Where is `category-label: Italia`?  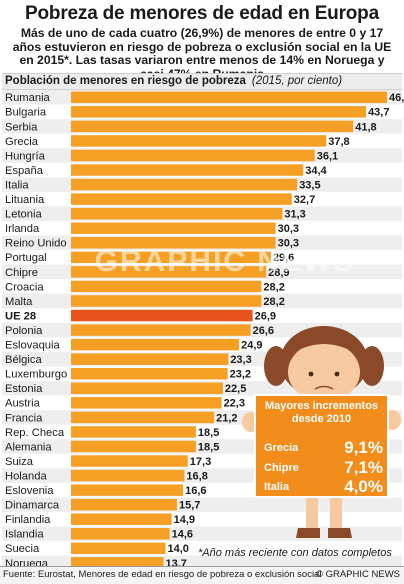 category-label: Italia is located at coordinates (17, 185).